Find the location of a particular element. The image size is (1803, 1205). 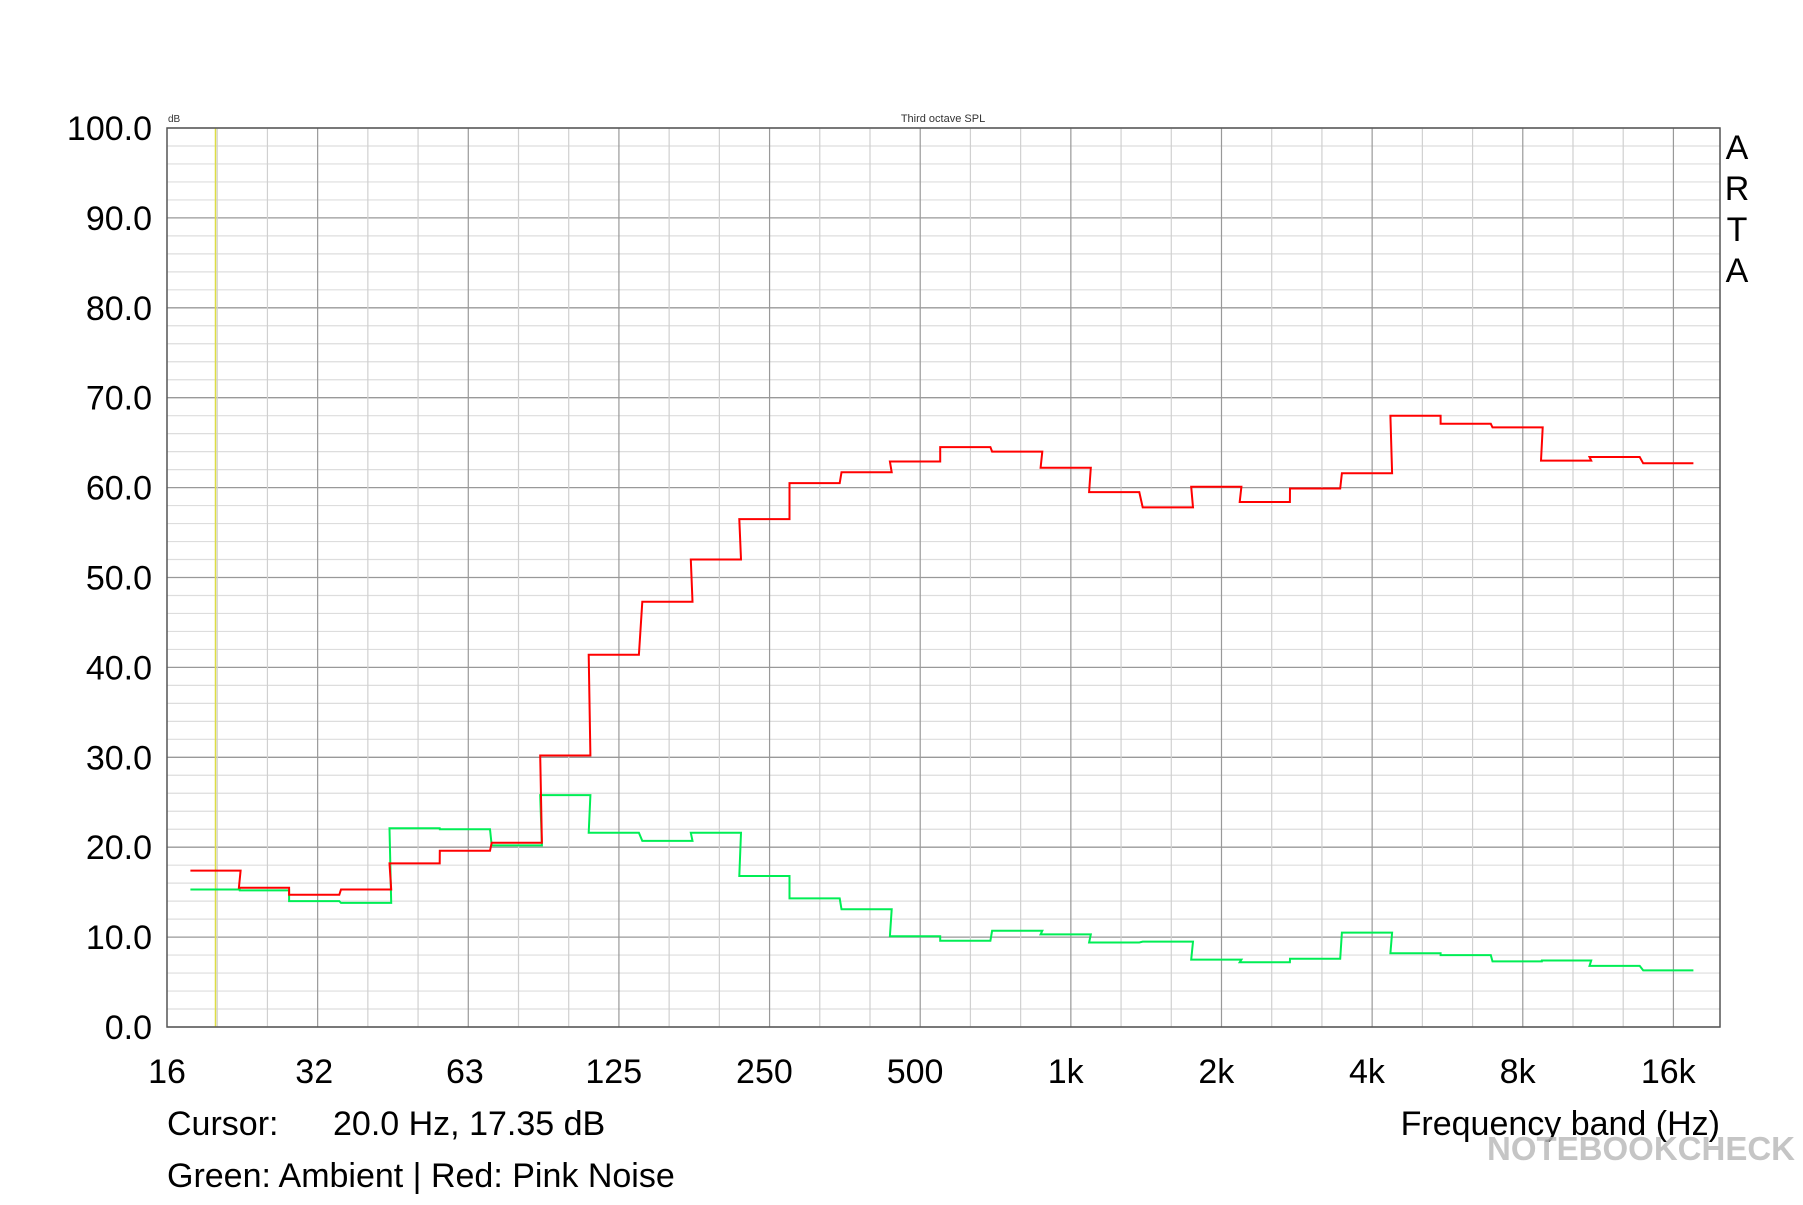

legend-text: Green: Ambient | Red: Pink Noise is located at coordinates (421, 1176).